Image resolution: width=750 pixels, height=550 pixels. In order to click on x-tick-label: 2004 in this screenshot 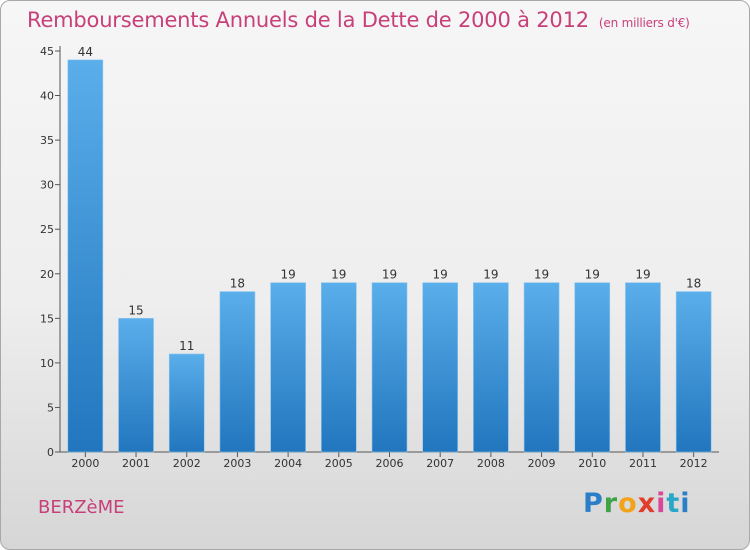, I will do `click(288, 463)`.